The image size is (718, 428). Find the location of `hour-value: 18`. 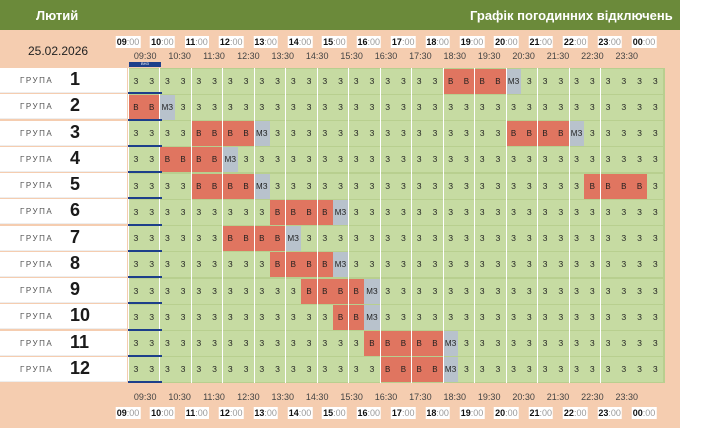

hour-value: 18 is located at coordinates (431, 42).